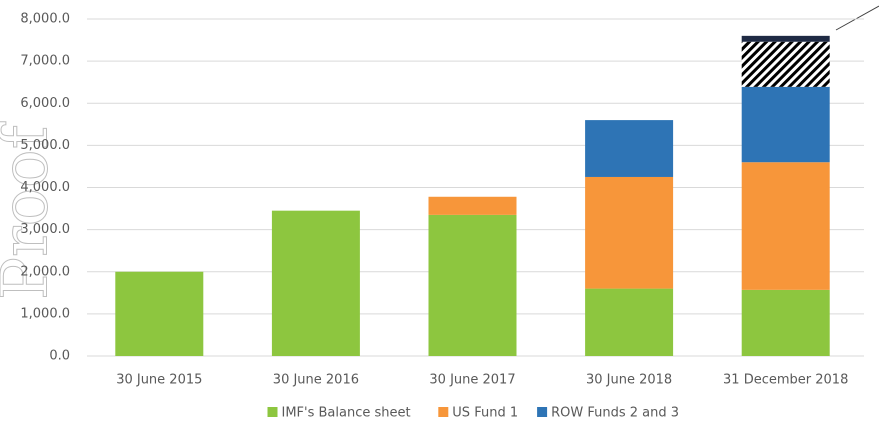  What do you see at coordinates (472, 380) in the screenshot?
I see `x-tick-label: 30 June 2017` at bounding box center [472, 380].